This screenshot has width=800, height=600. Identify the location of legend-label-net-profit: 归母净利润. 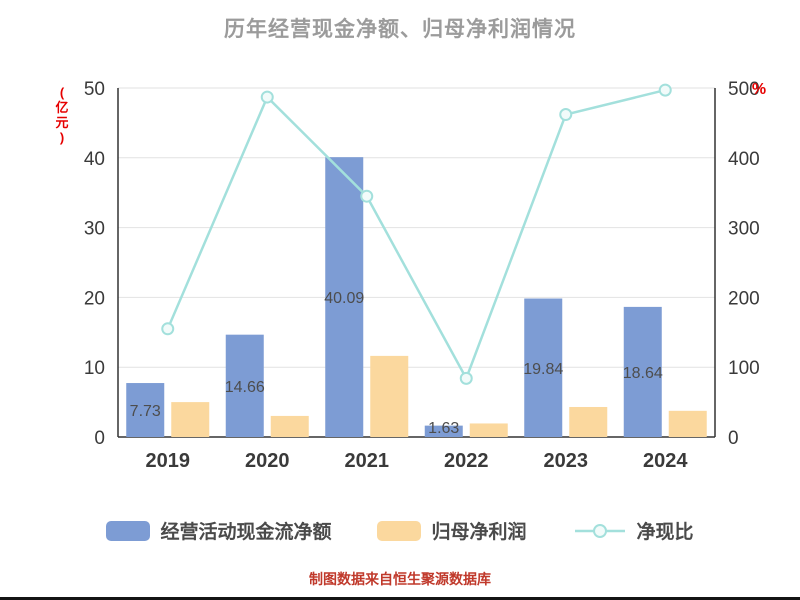
(479, 532).